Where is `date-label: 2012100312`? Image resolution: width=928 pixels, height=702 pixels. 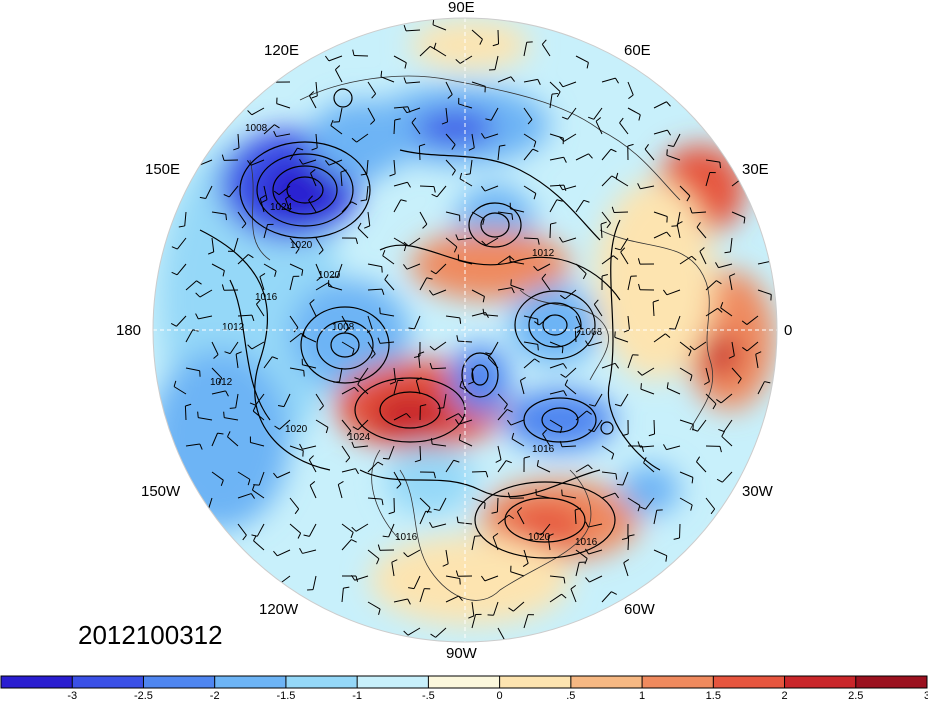
date-label: 2012100312 is located at coordinates (150, 635).